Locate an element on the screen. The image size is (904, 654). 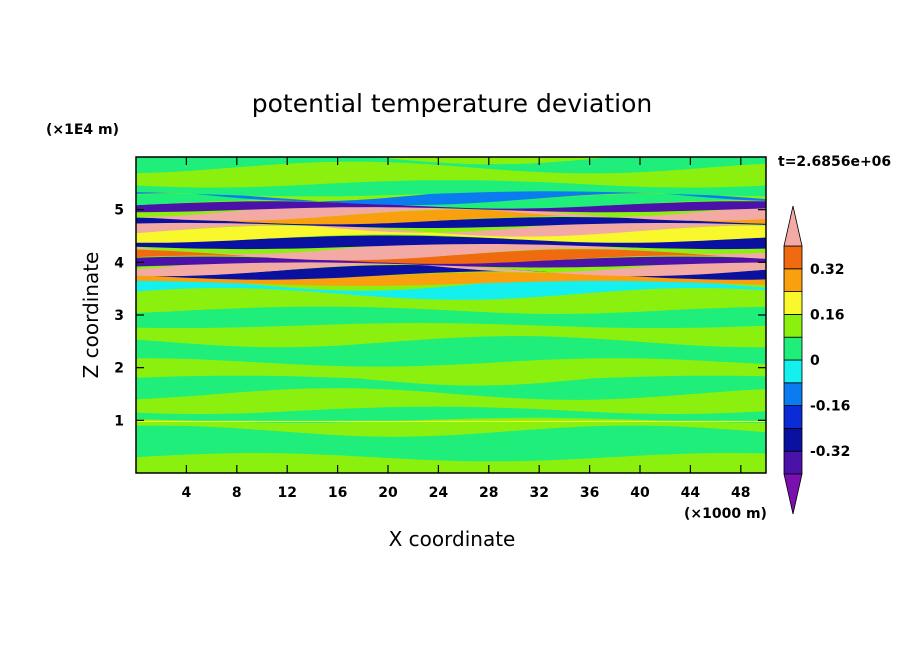
y-tick-label: 3 is located at coordinates (119, 316).